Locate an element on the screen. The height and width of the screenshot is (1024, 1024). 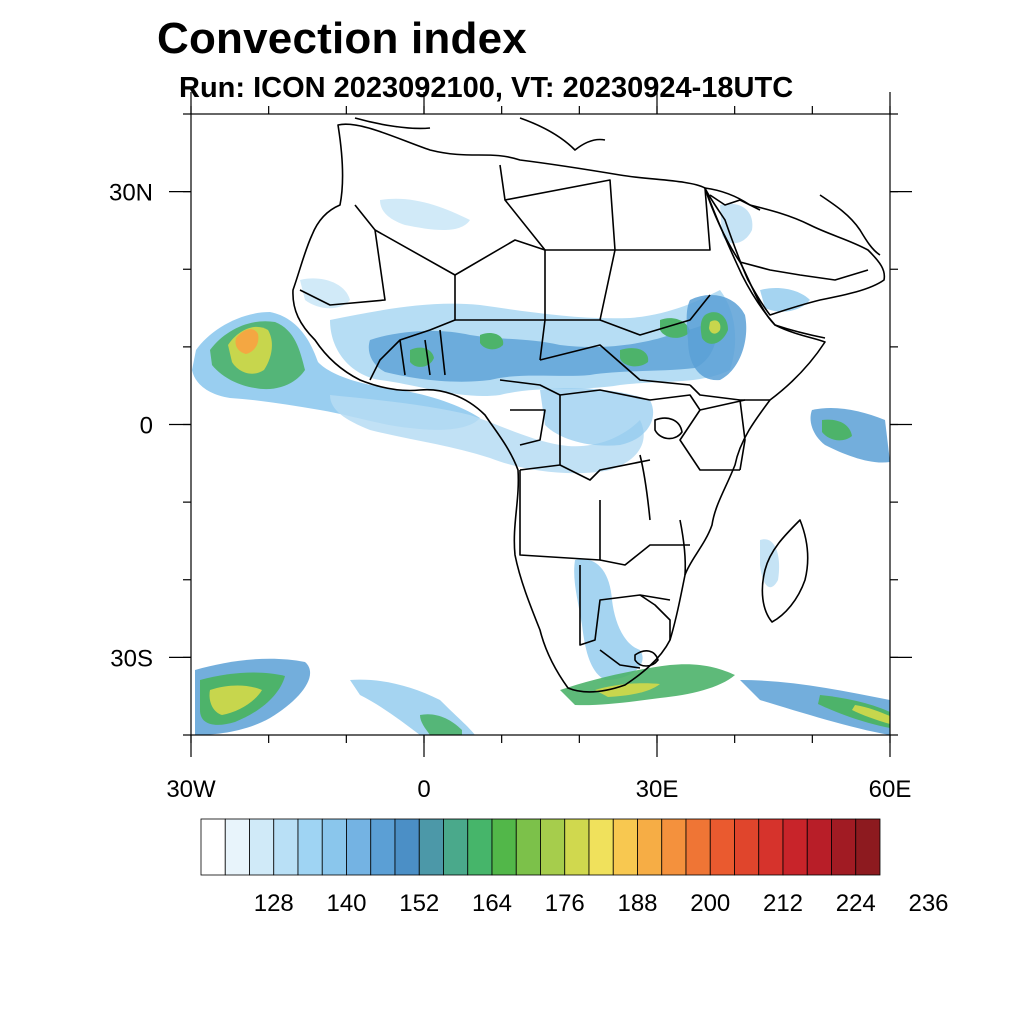
gulf-aden is located at coordinates (800, 331).